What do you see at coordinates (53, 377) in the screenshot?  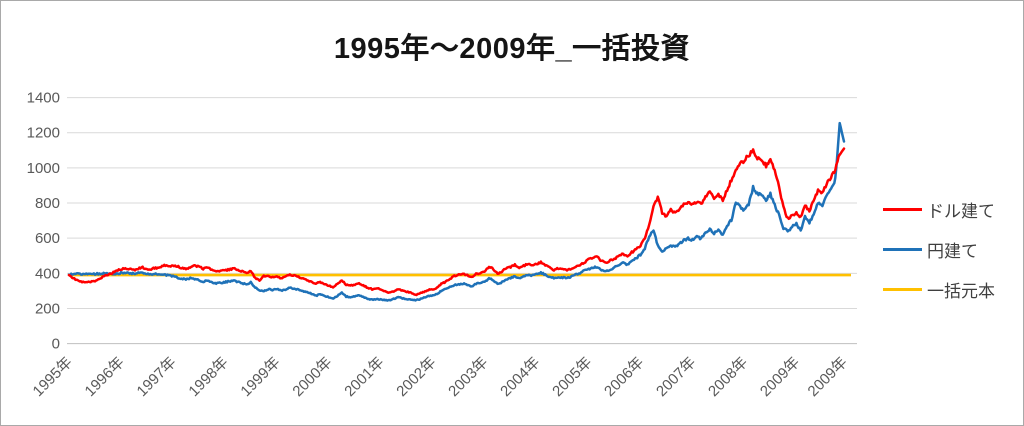 I see `x-tick-label: 1995年` at bounding box center [53, 377].